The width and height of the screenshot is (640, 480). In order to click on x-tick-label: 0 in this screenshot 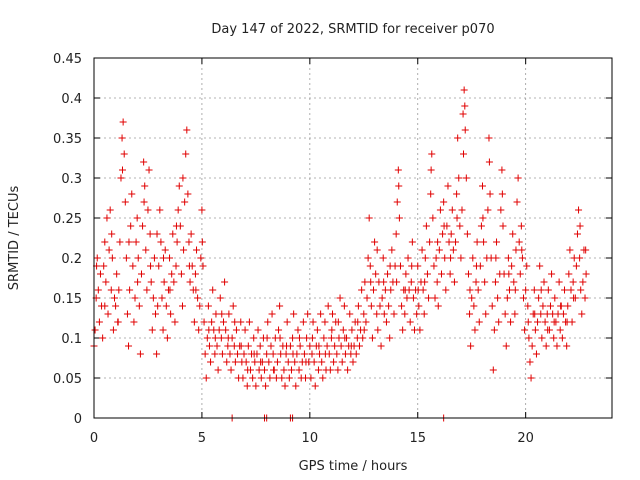, I will do `click(94, 438)`.